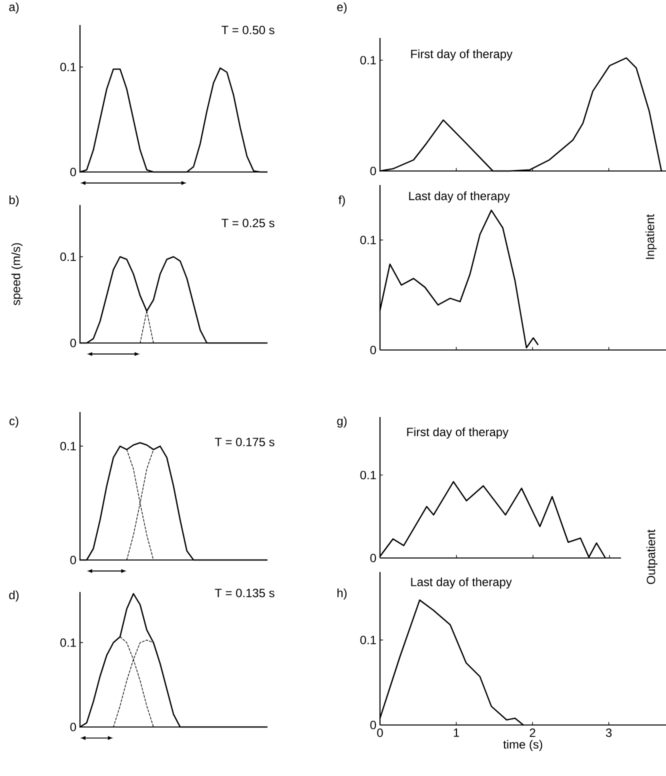 This screenshot has width=666, height=776. I want to click on text: f), so click(341, 201).